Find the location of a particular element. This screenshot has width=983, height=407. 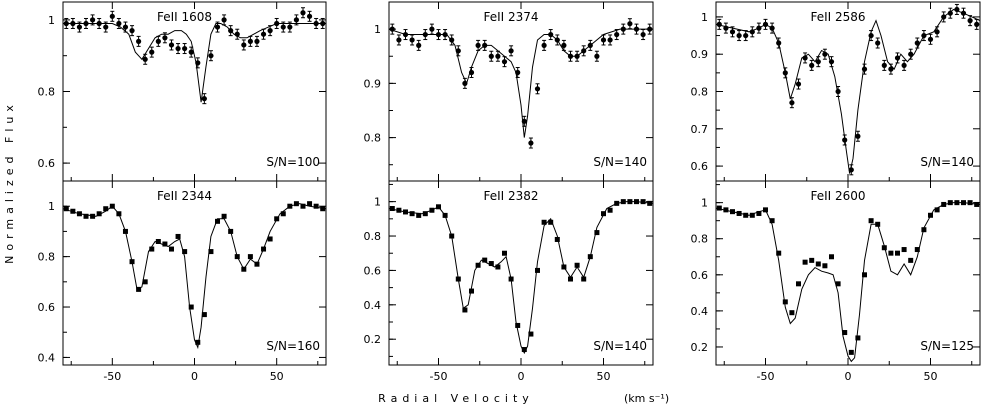

snr-label: S/N=160 is located at coordinates (293, 346).